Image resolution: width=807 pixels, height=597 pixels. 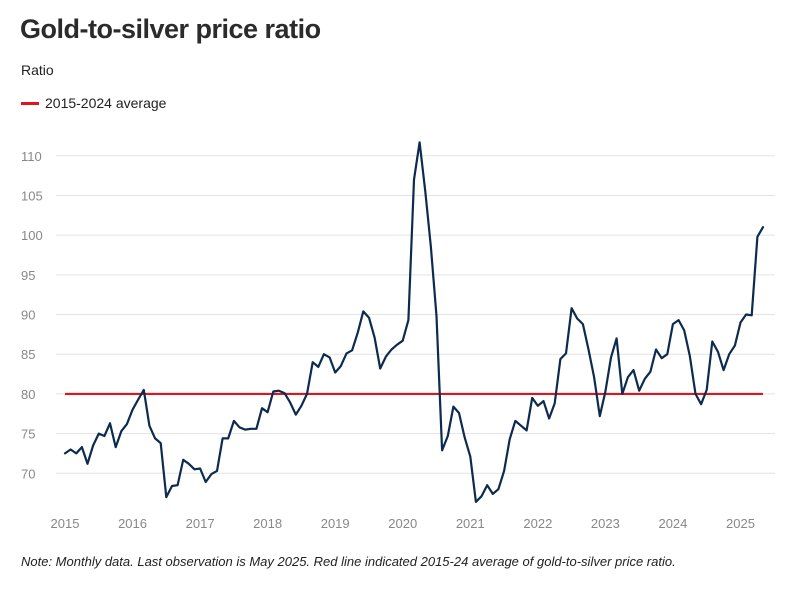 What do you see at coordinates (132, 523) in the screenshot?
I see `x-tick-label-2016: 2016` at bounding box center [132, 523].